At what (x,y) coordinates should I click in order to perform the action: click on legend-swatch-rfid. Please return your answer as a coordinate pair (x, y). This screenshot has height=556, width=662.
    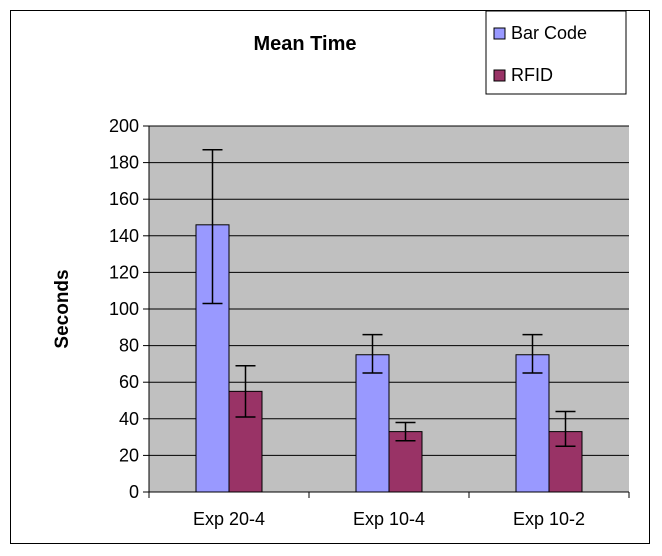
    Looking at the image, I should click on (499, 75).